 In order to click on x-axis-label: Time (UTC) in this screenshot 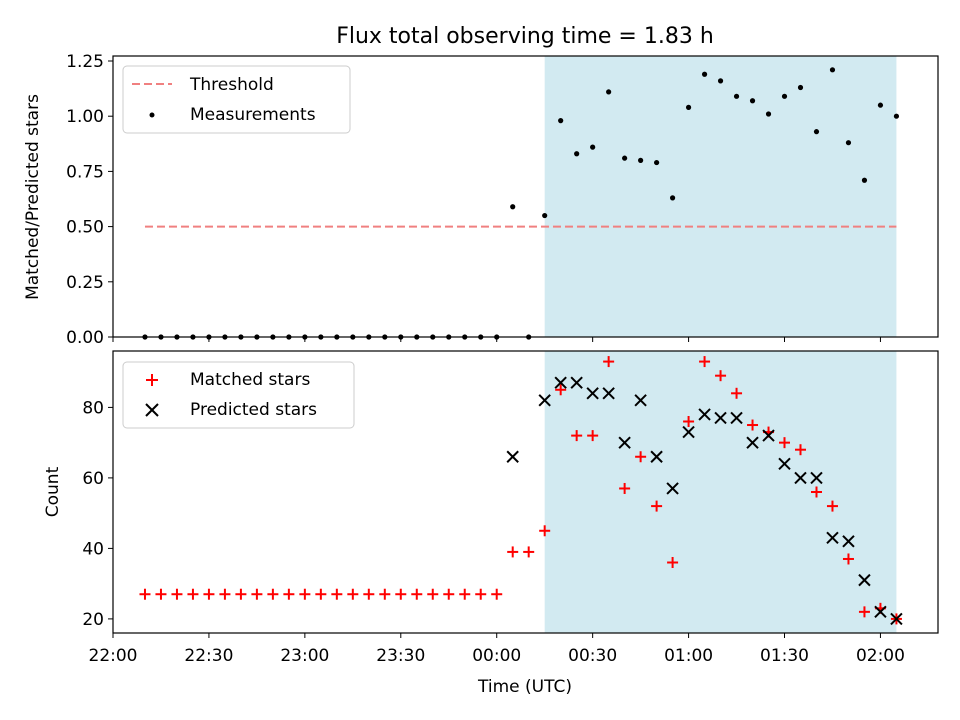, I will do `click(524, 687)`.